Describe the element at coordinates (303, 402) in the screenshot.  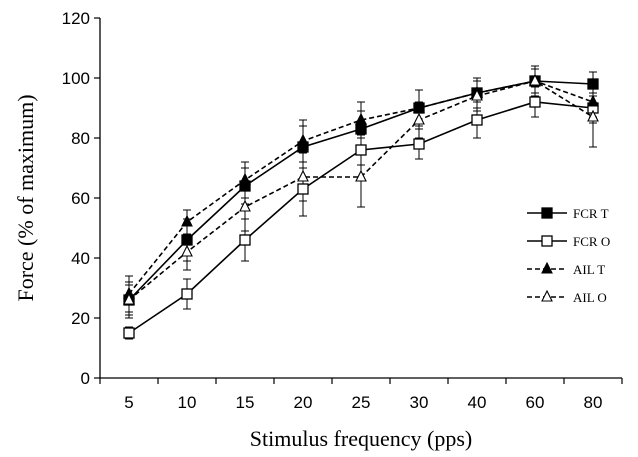
I see `x-tick-label: 20` at that location.